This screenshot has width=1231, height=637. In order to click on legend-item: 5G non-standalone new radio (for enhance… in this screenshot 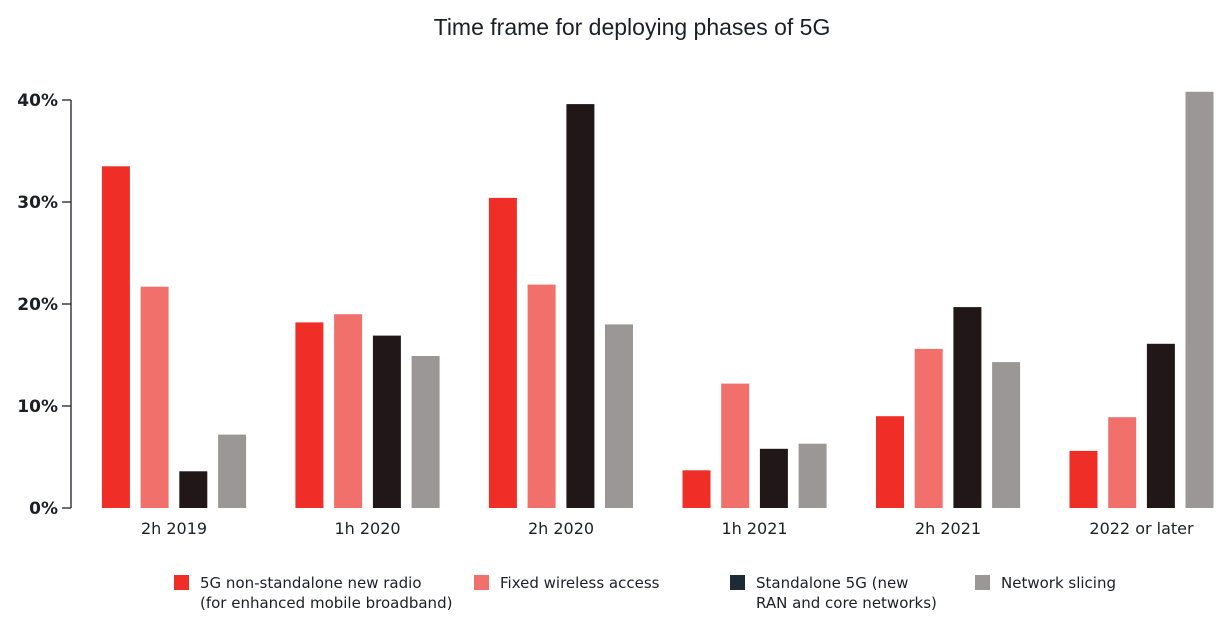, I will do `click(313, 593)`.